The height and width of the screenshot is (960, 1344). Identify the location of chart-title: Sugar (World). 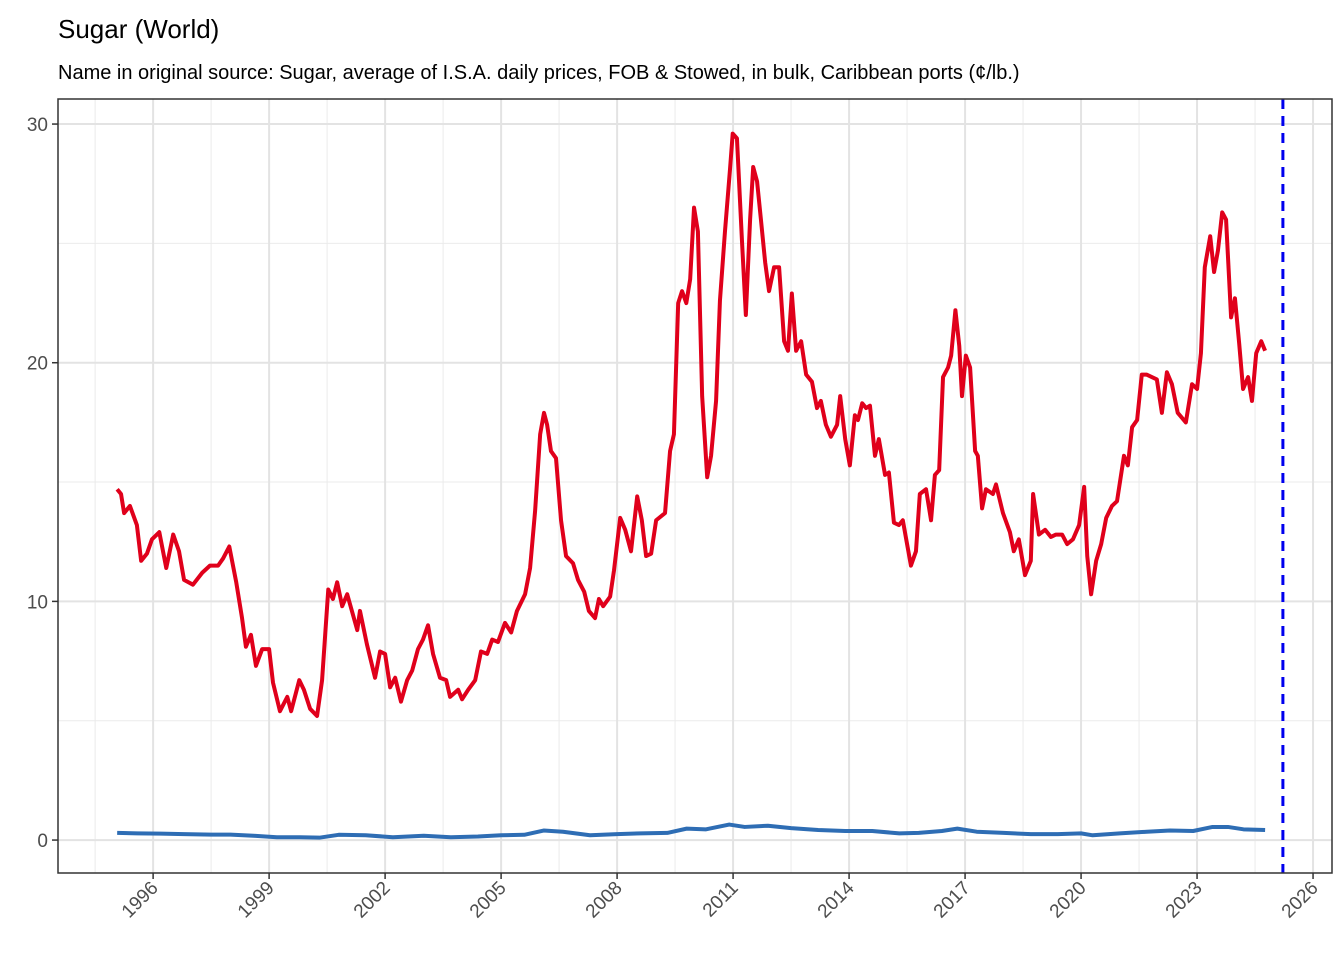
(138, 29).